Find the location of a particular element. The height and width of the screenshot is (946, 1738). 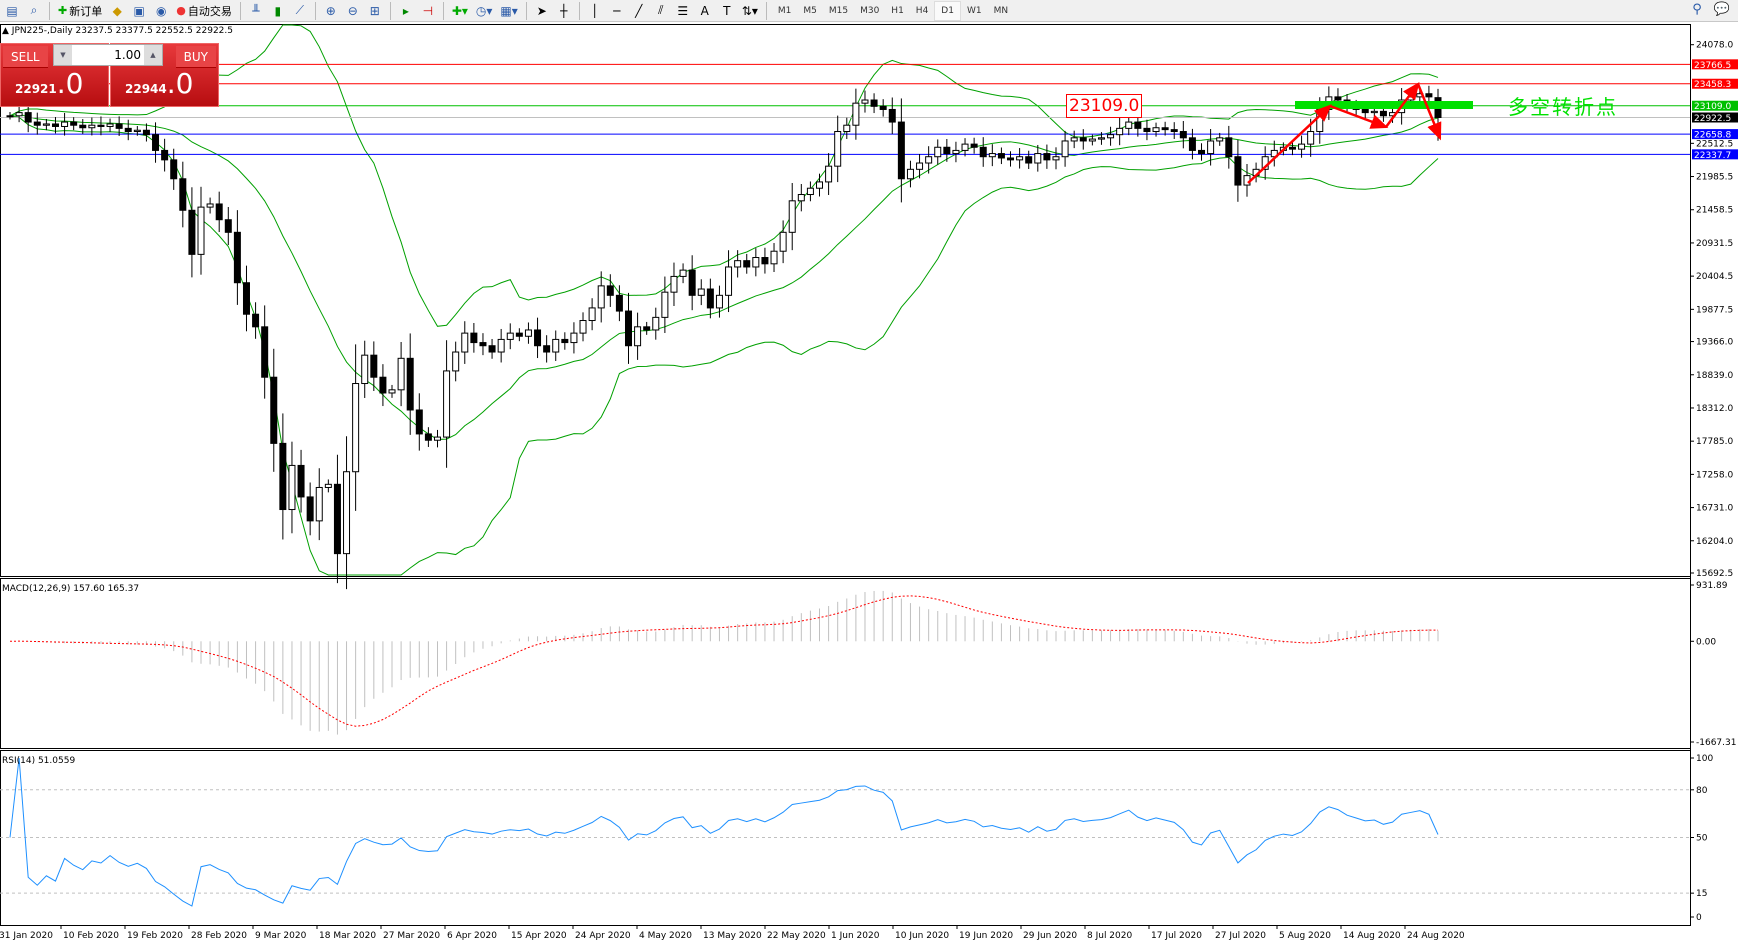

equidistant-channel-icon: ⫽ is located at coordinates (661, 10).